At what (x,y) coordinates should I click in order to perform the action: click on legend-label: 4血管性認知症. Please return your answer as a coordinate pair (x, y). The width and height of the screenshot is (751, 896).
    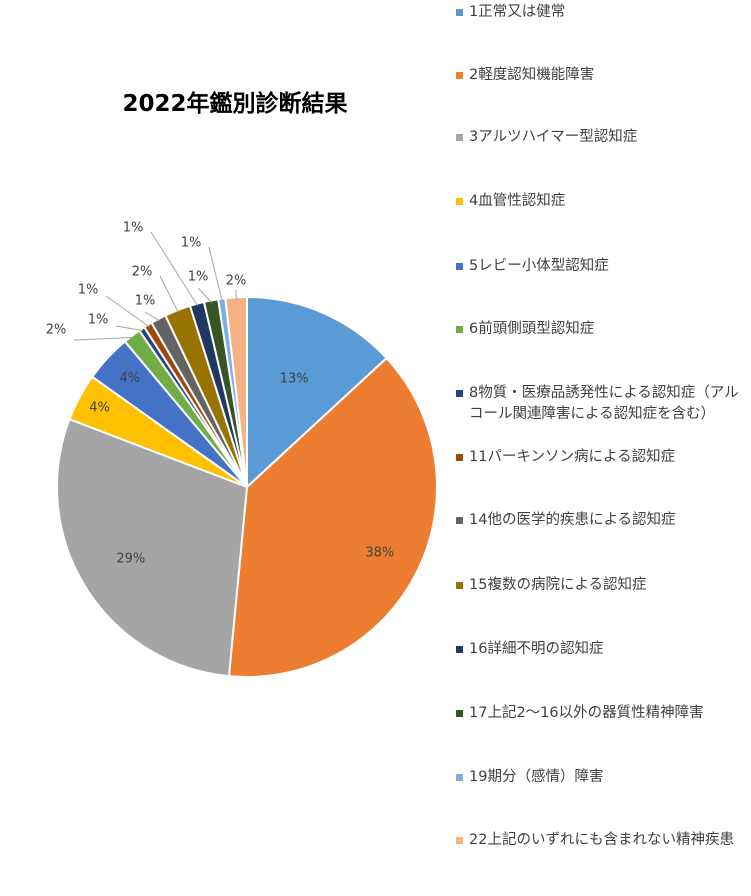
    Looking at the image, I should click on (517, 201).